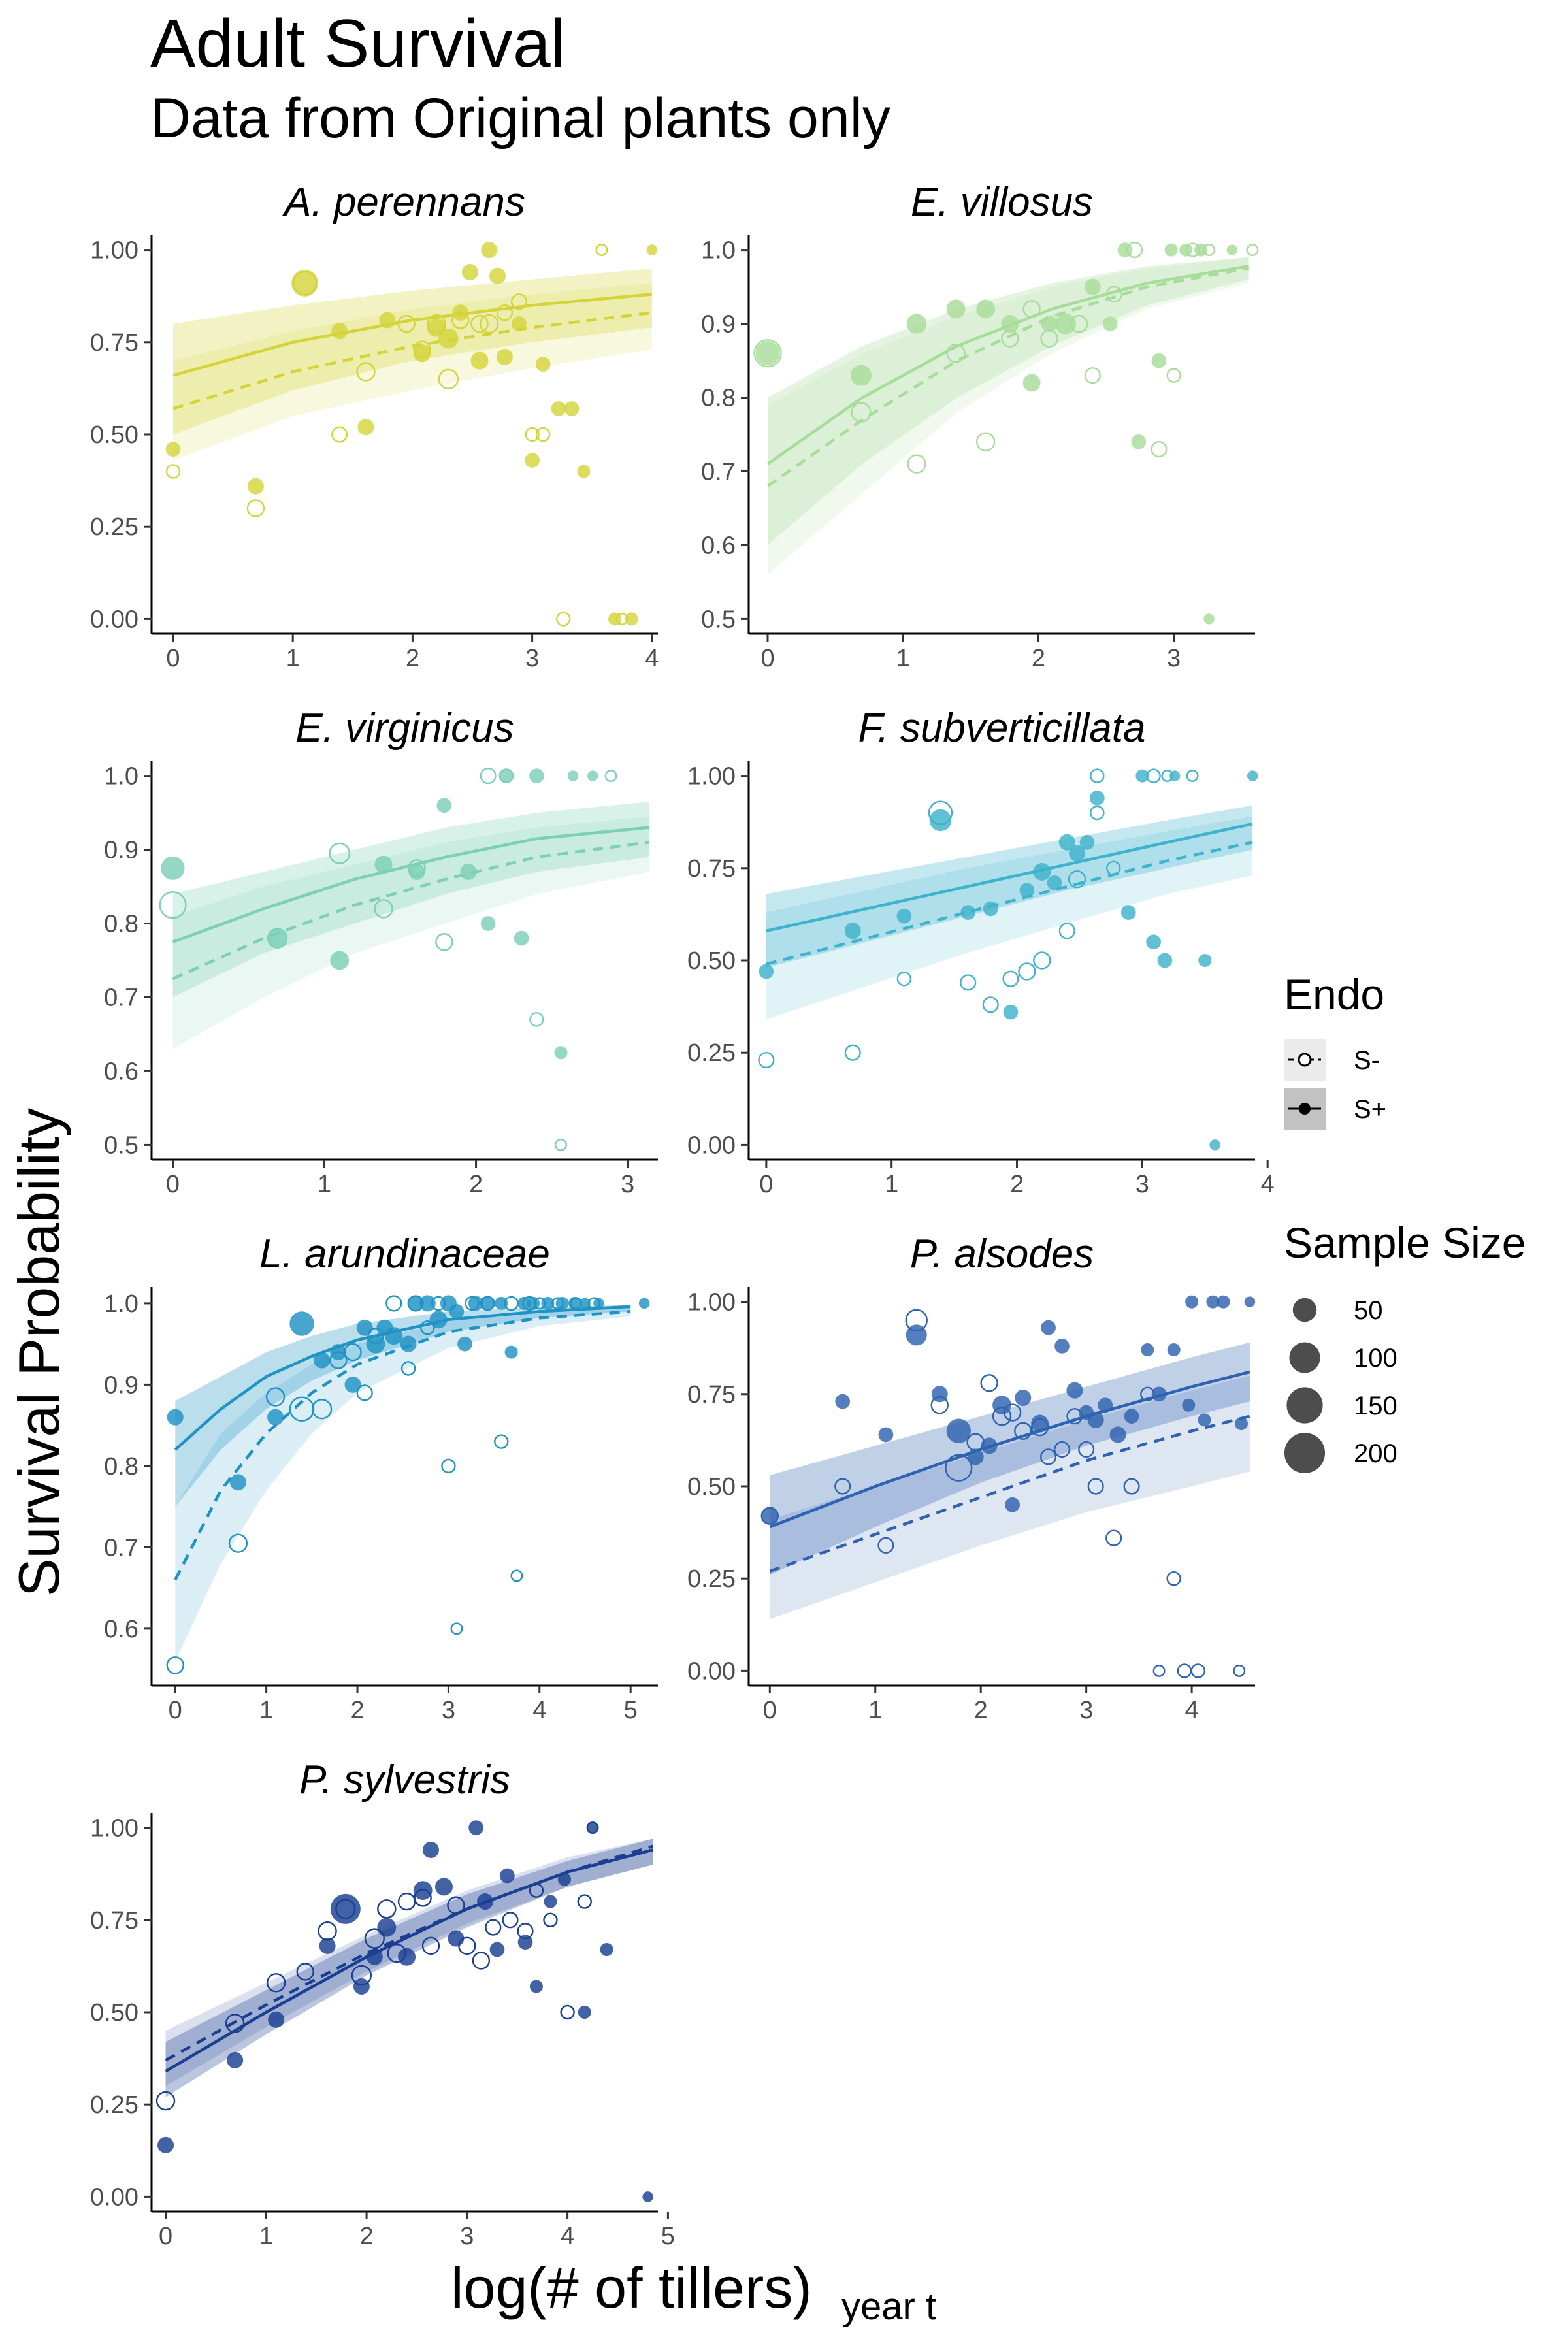 This screenshot has width=1568, height=2352. I want to click on legend-size-label: 50, so click(1368, 1310).